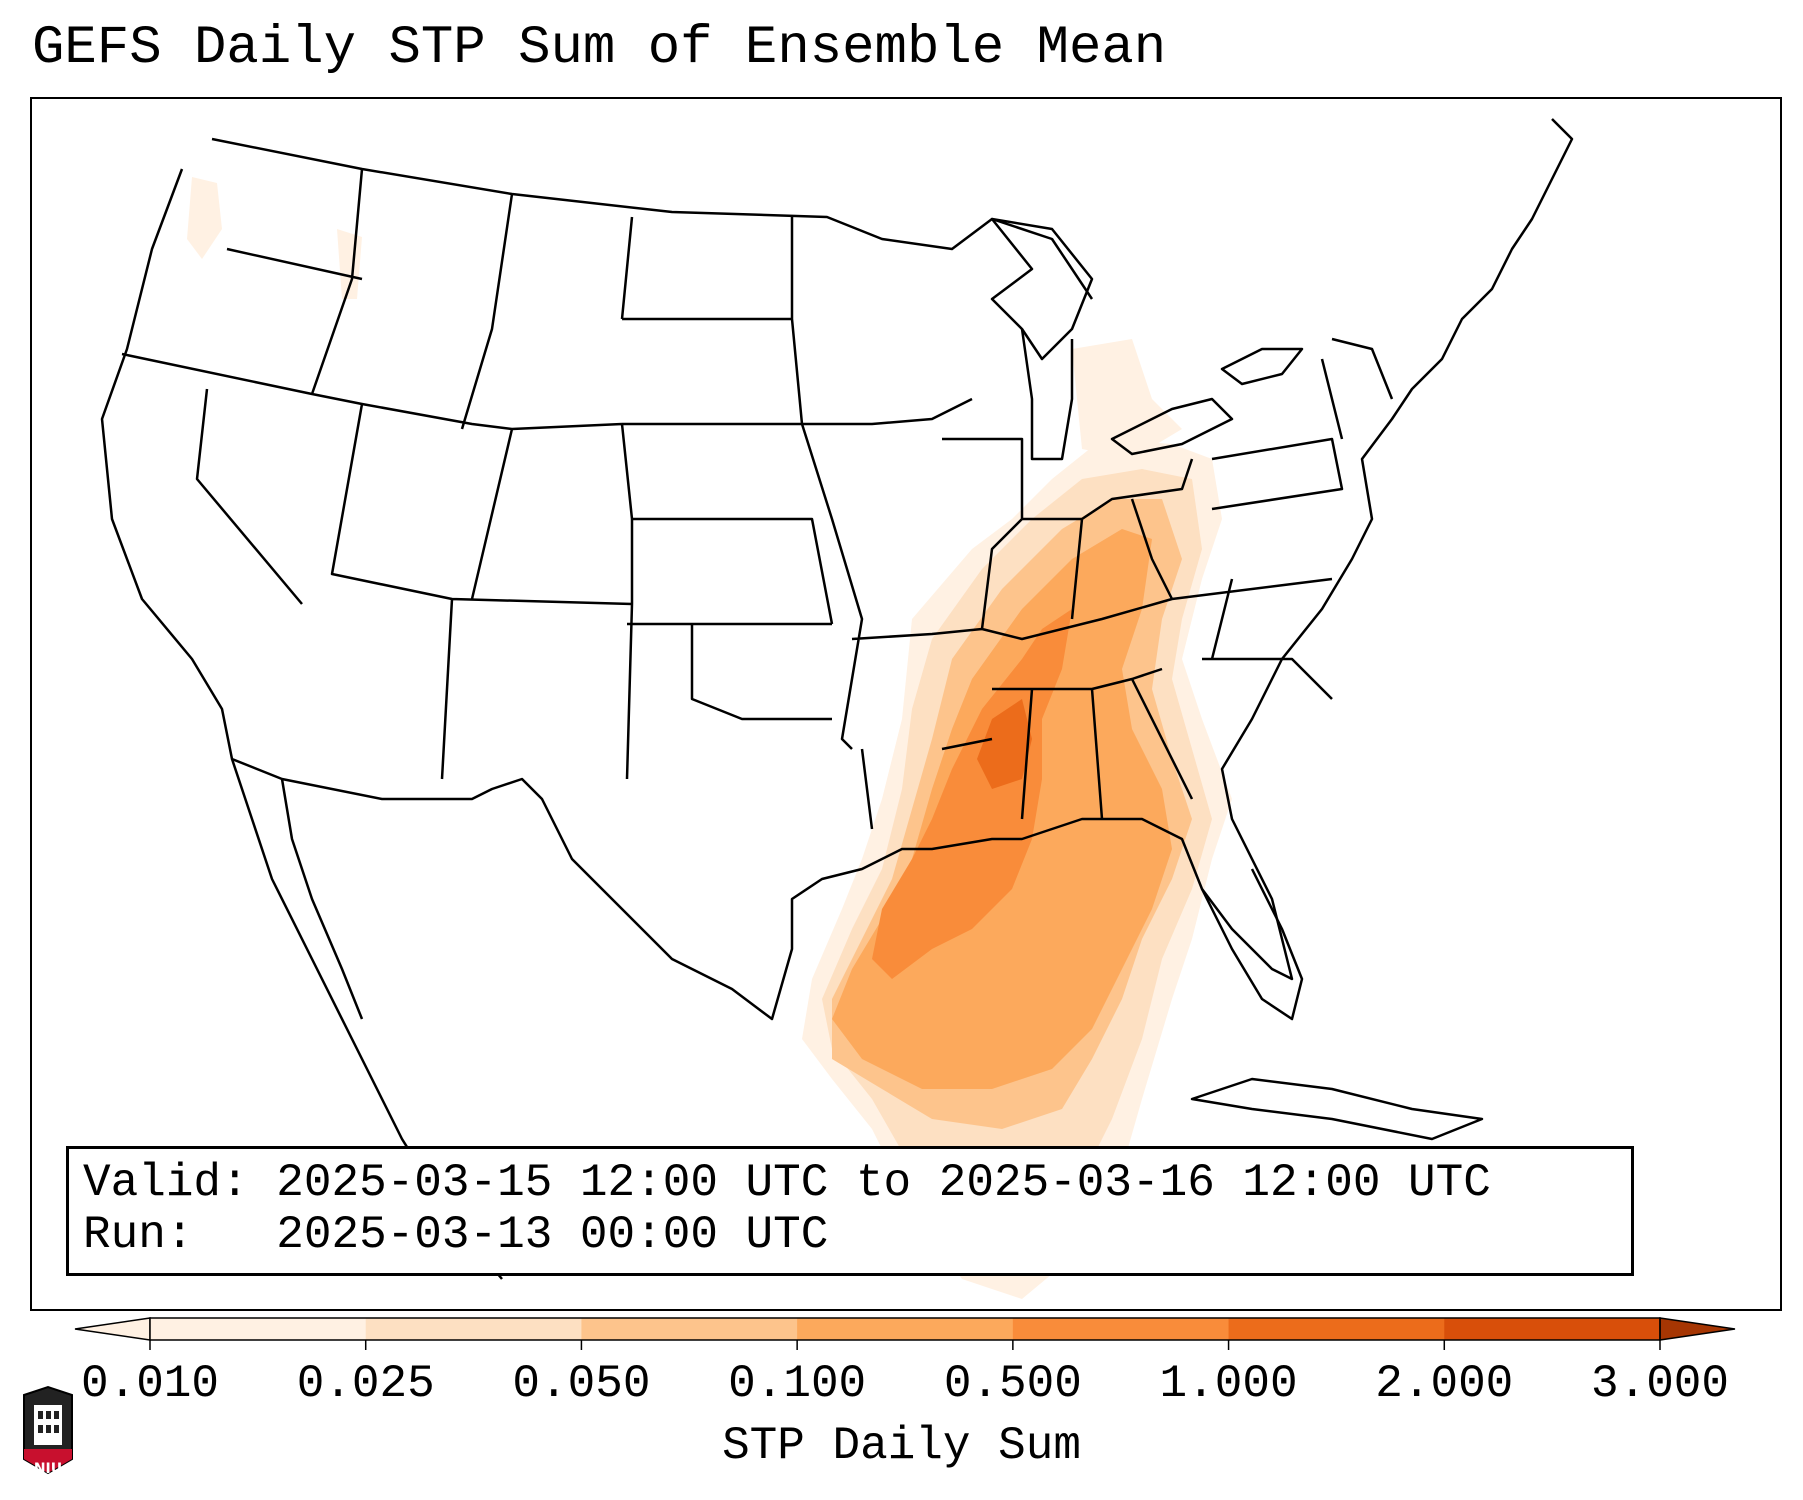 The image size is (1803, 1500). I want to click on colorbar-tick-label: 0.100, so click(797, 1384).